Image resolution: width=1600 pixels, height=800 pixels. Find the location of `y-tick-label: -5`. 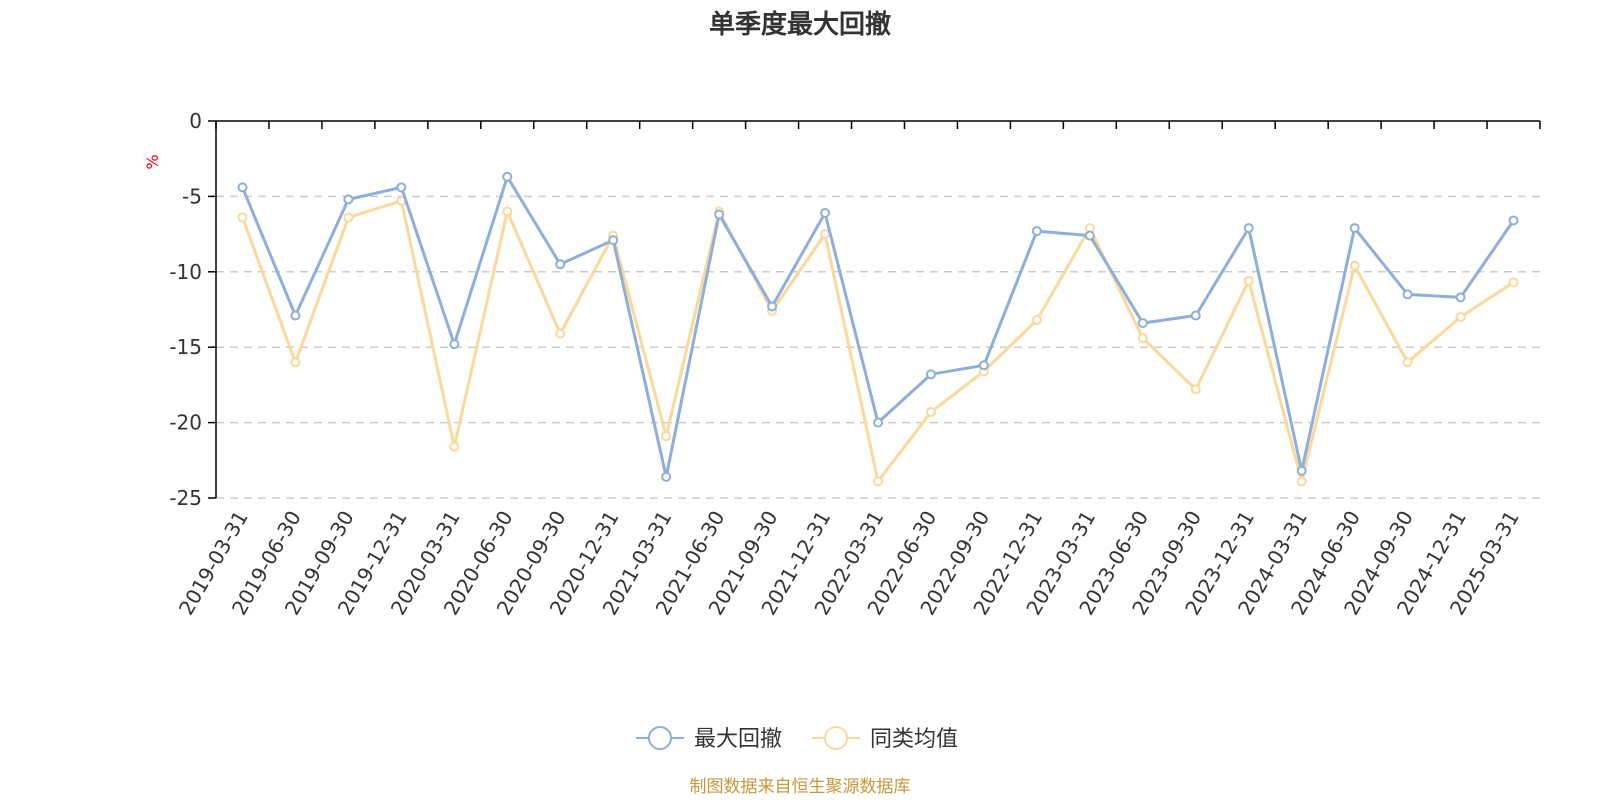

y-tick-label: -5 is located at coordinates (192, 196).